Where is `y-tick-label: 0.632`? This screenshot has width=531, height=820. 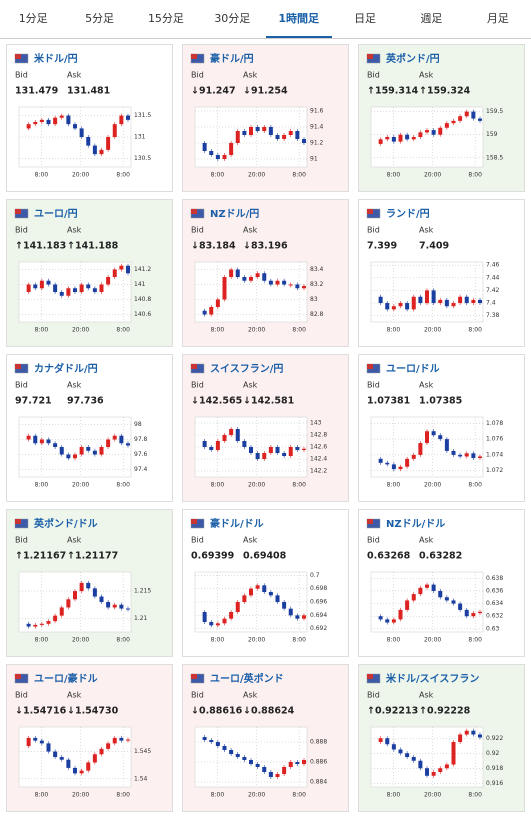
y-tick-label: 0.632 is located at coordinates (494, 616).